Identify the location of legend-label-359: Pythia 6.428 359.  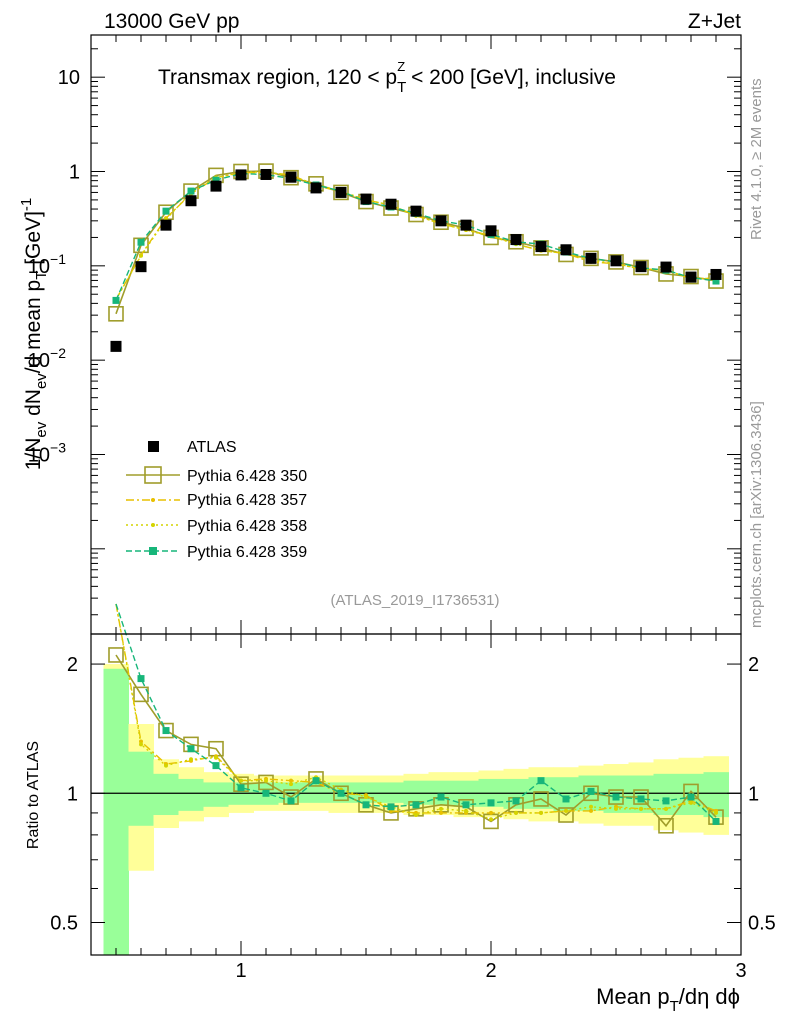
(247, 552).